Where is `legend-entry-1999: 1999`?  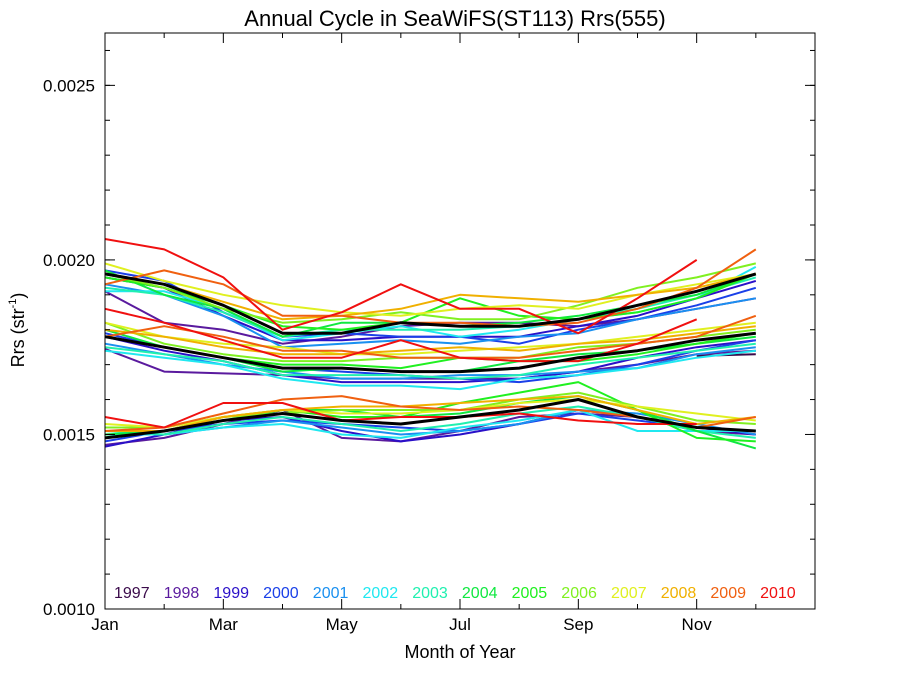 legend-entry-1999: 1999 is located at coordinates (231, 593).